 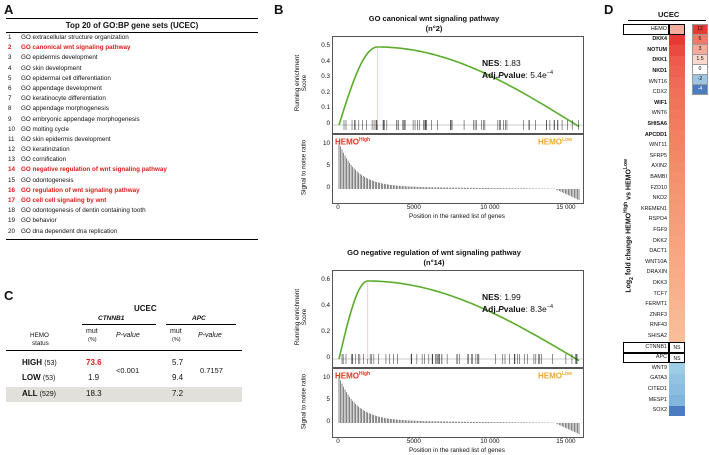 I want to click on go-bp-rank: 8, so click(x=10, y=109).